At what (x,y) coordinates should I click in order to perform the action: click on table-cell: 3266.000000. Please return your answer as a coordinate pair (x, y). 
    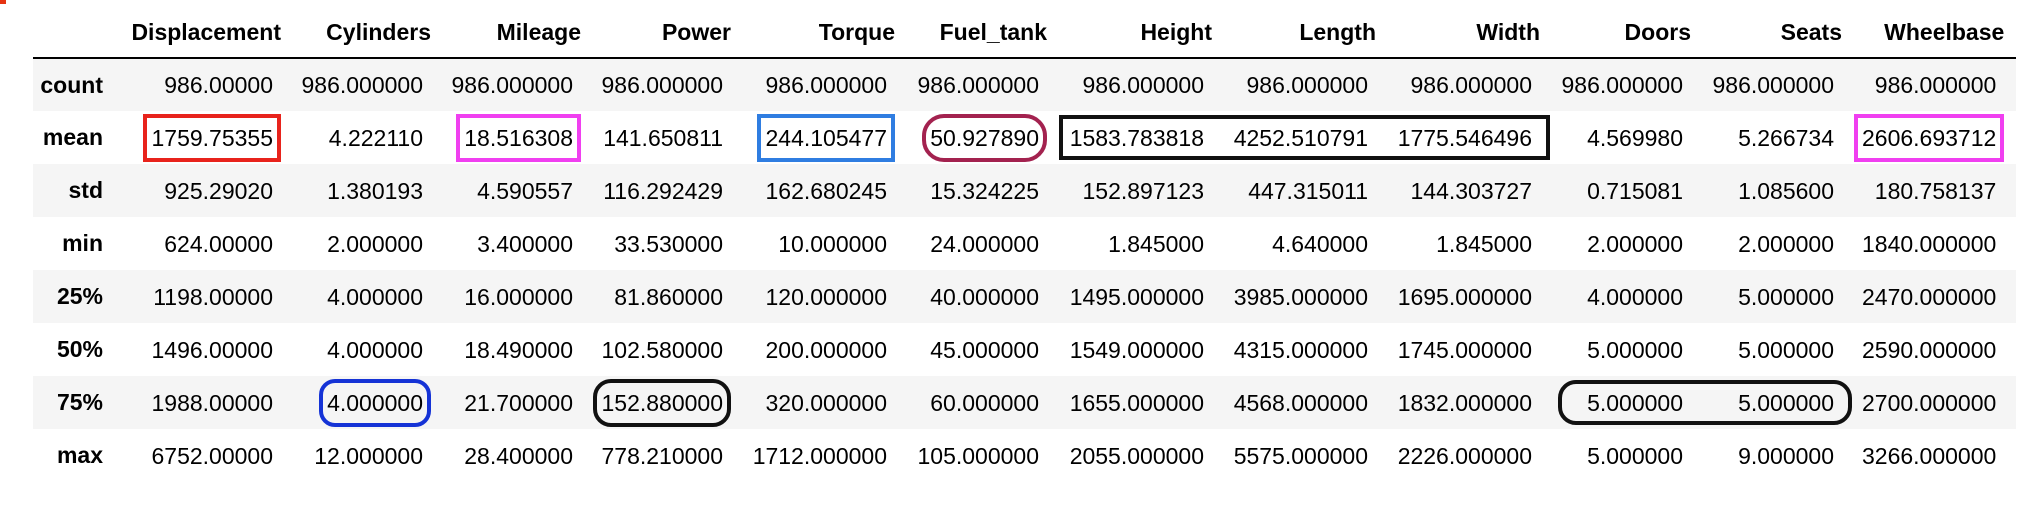
    Looking at the image, I should click on (1935, 455).